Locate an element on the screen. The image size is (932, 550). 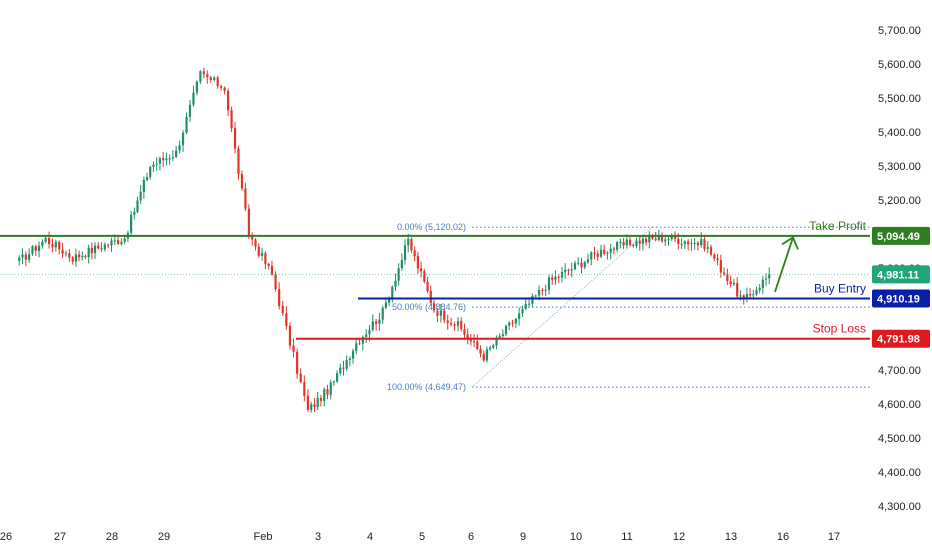
x-tick-label: 4 is located at coordinates (370, 537).